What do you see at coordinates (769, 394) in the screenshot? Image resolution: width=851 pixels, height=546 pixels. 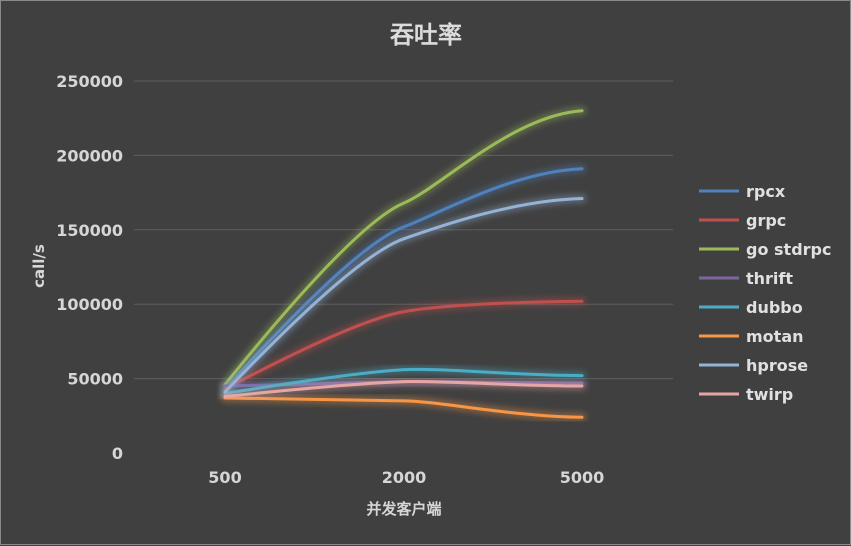 I see `legend-label-twirp: twirp` at bounding box center [769, 394].